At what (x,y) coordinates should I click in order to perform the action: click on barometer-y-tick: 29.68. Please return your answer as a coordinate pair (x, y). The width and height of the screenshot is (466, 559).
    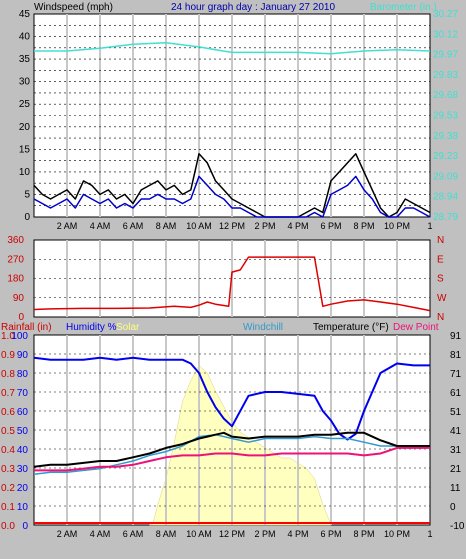
    Looking at the image, I should click on (445, 95).